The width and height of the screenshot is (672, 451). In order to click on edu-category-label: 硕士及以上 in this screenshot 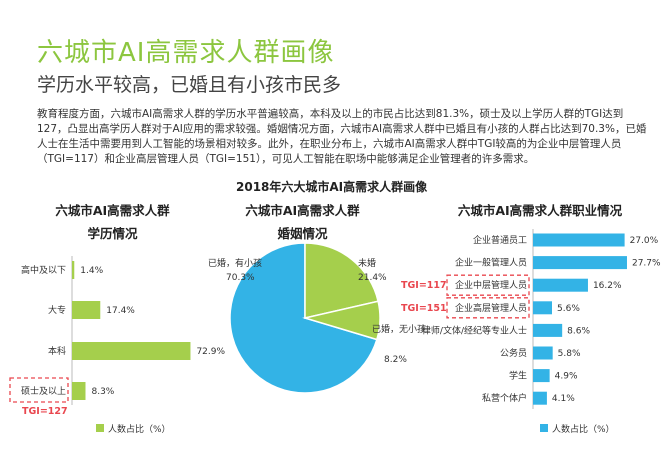, I will do `click(43, 391)`.